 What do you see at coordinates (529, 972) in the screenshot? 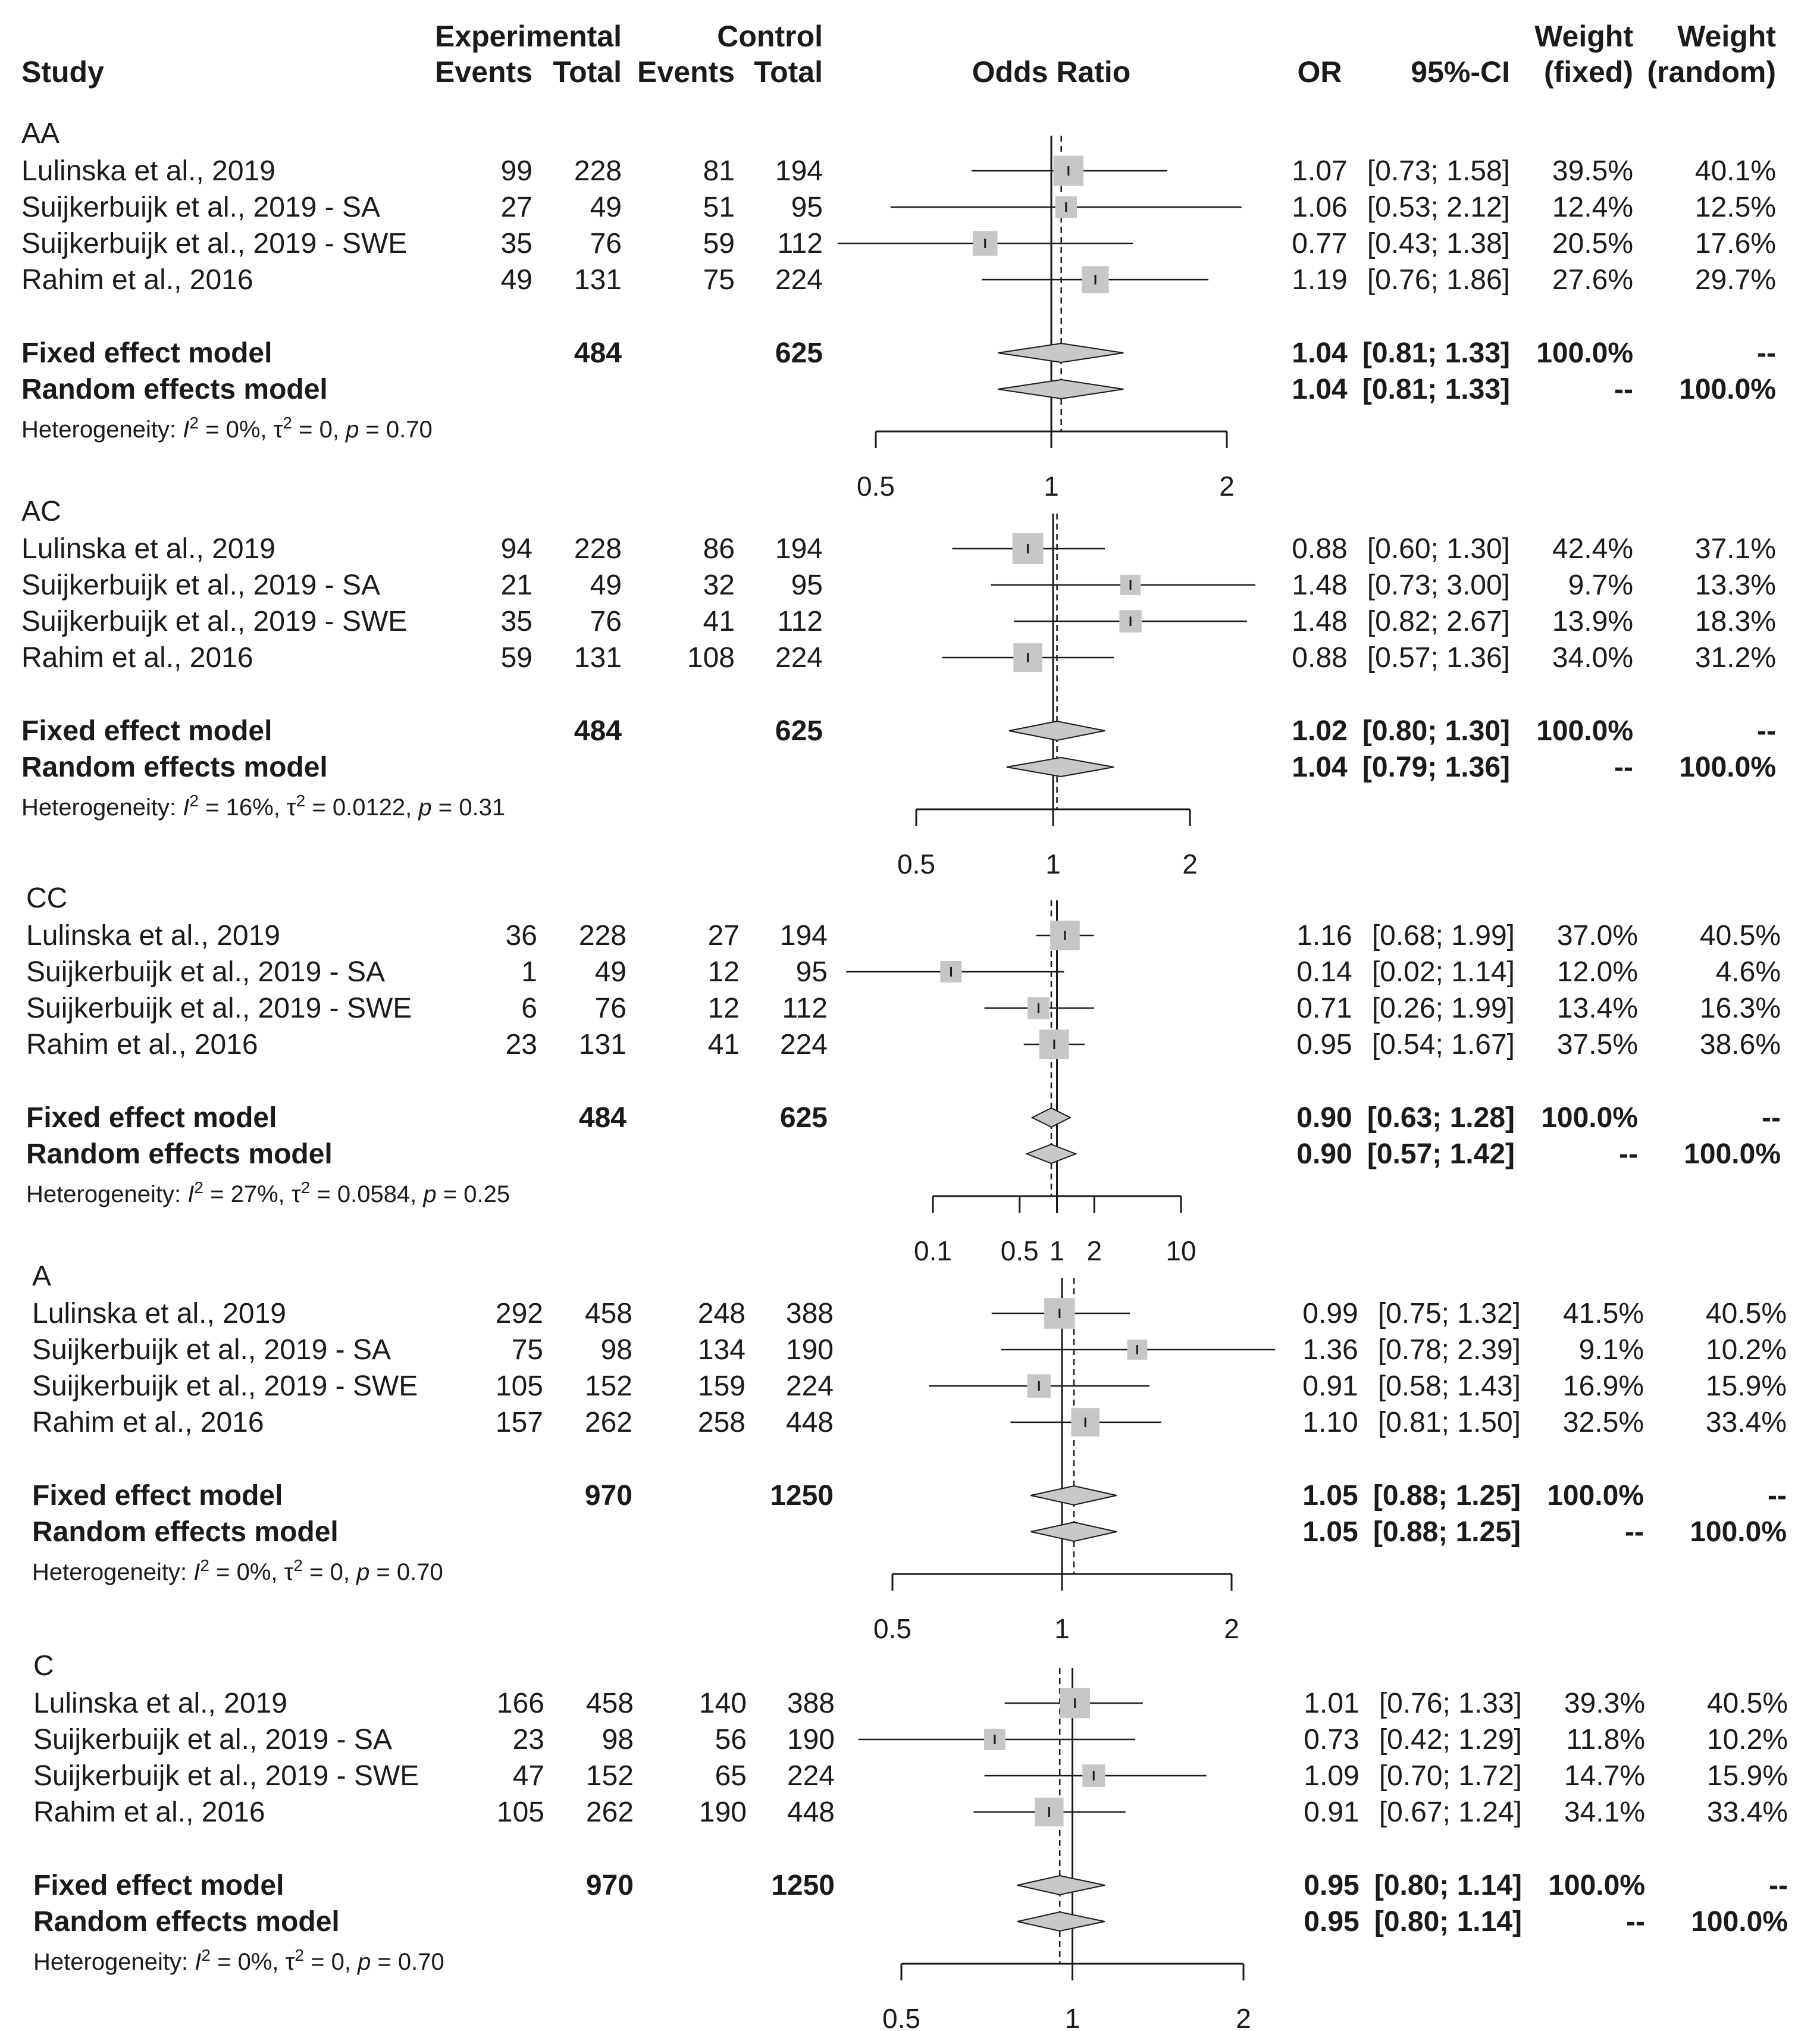
I see `experimental-events: 1` at bounding box center [529, 972].